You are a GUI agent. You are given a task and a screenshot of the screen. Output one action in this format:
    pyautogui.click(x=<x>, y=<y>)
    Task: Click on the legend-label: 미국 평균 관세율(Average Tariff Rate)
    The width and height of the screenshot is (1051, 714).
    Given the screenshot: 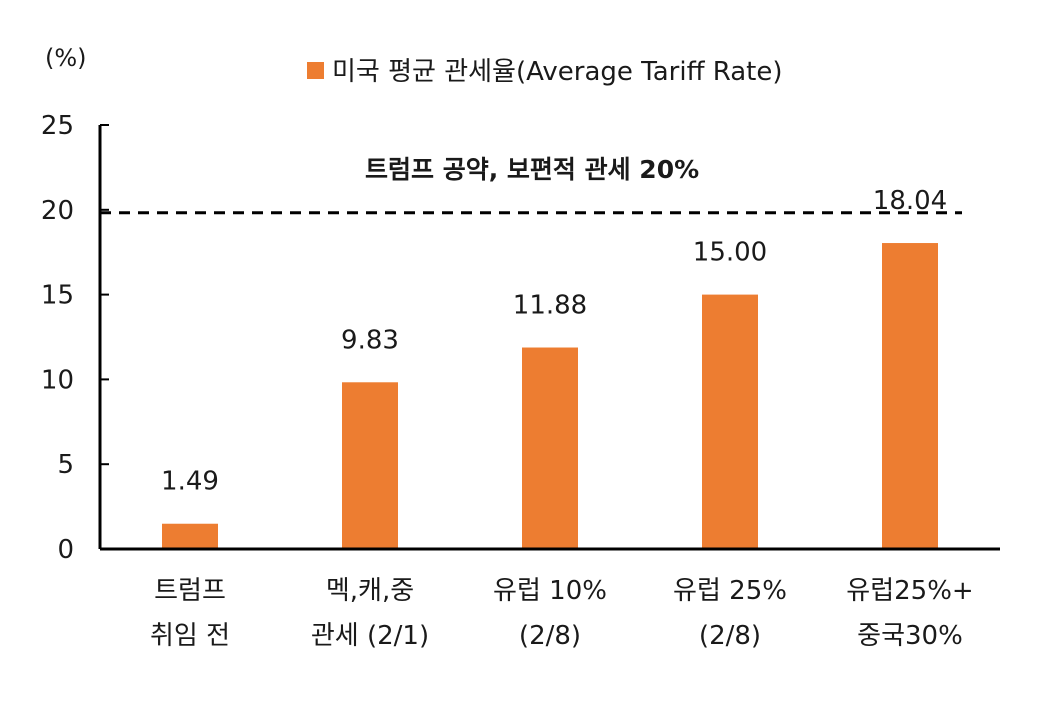 What is the action you would take?
    pyautogui.click(x=557, y=72)
    